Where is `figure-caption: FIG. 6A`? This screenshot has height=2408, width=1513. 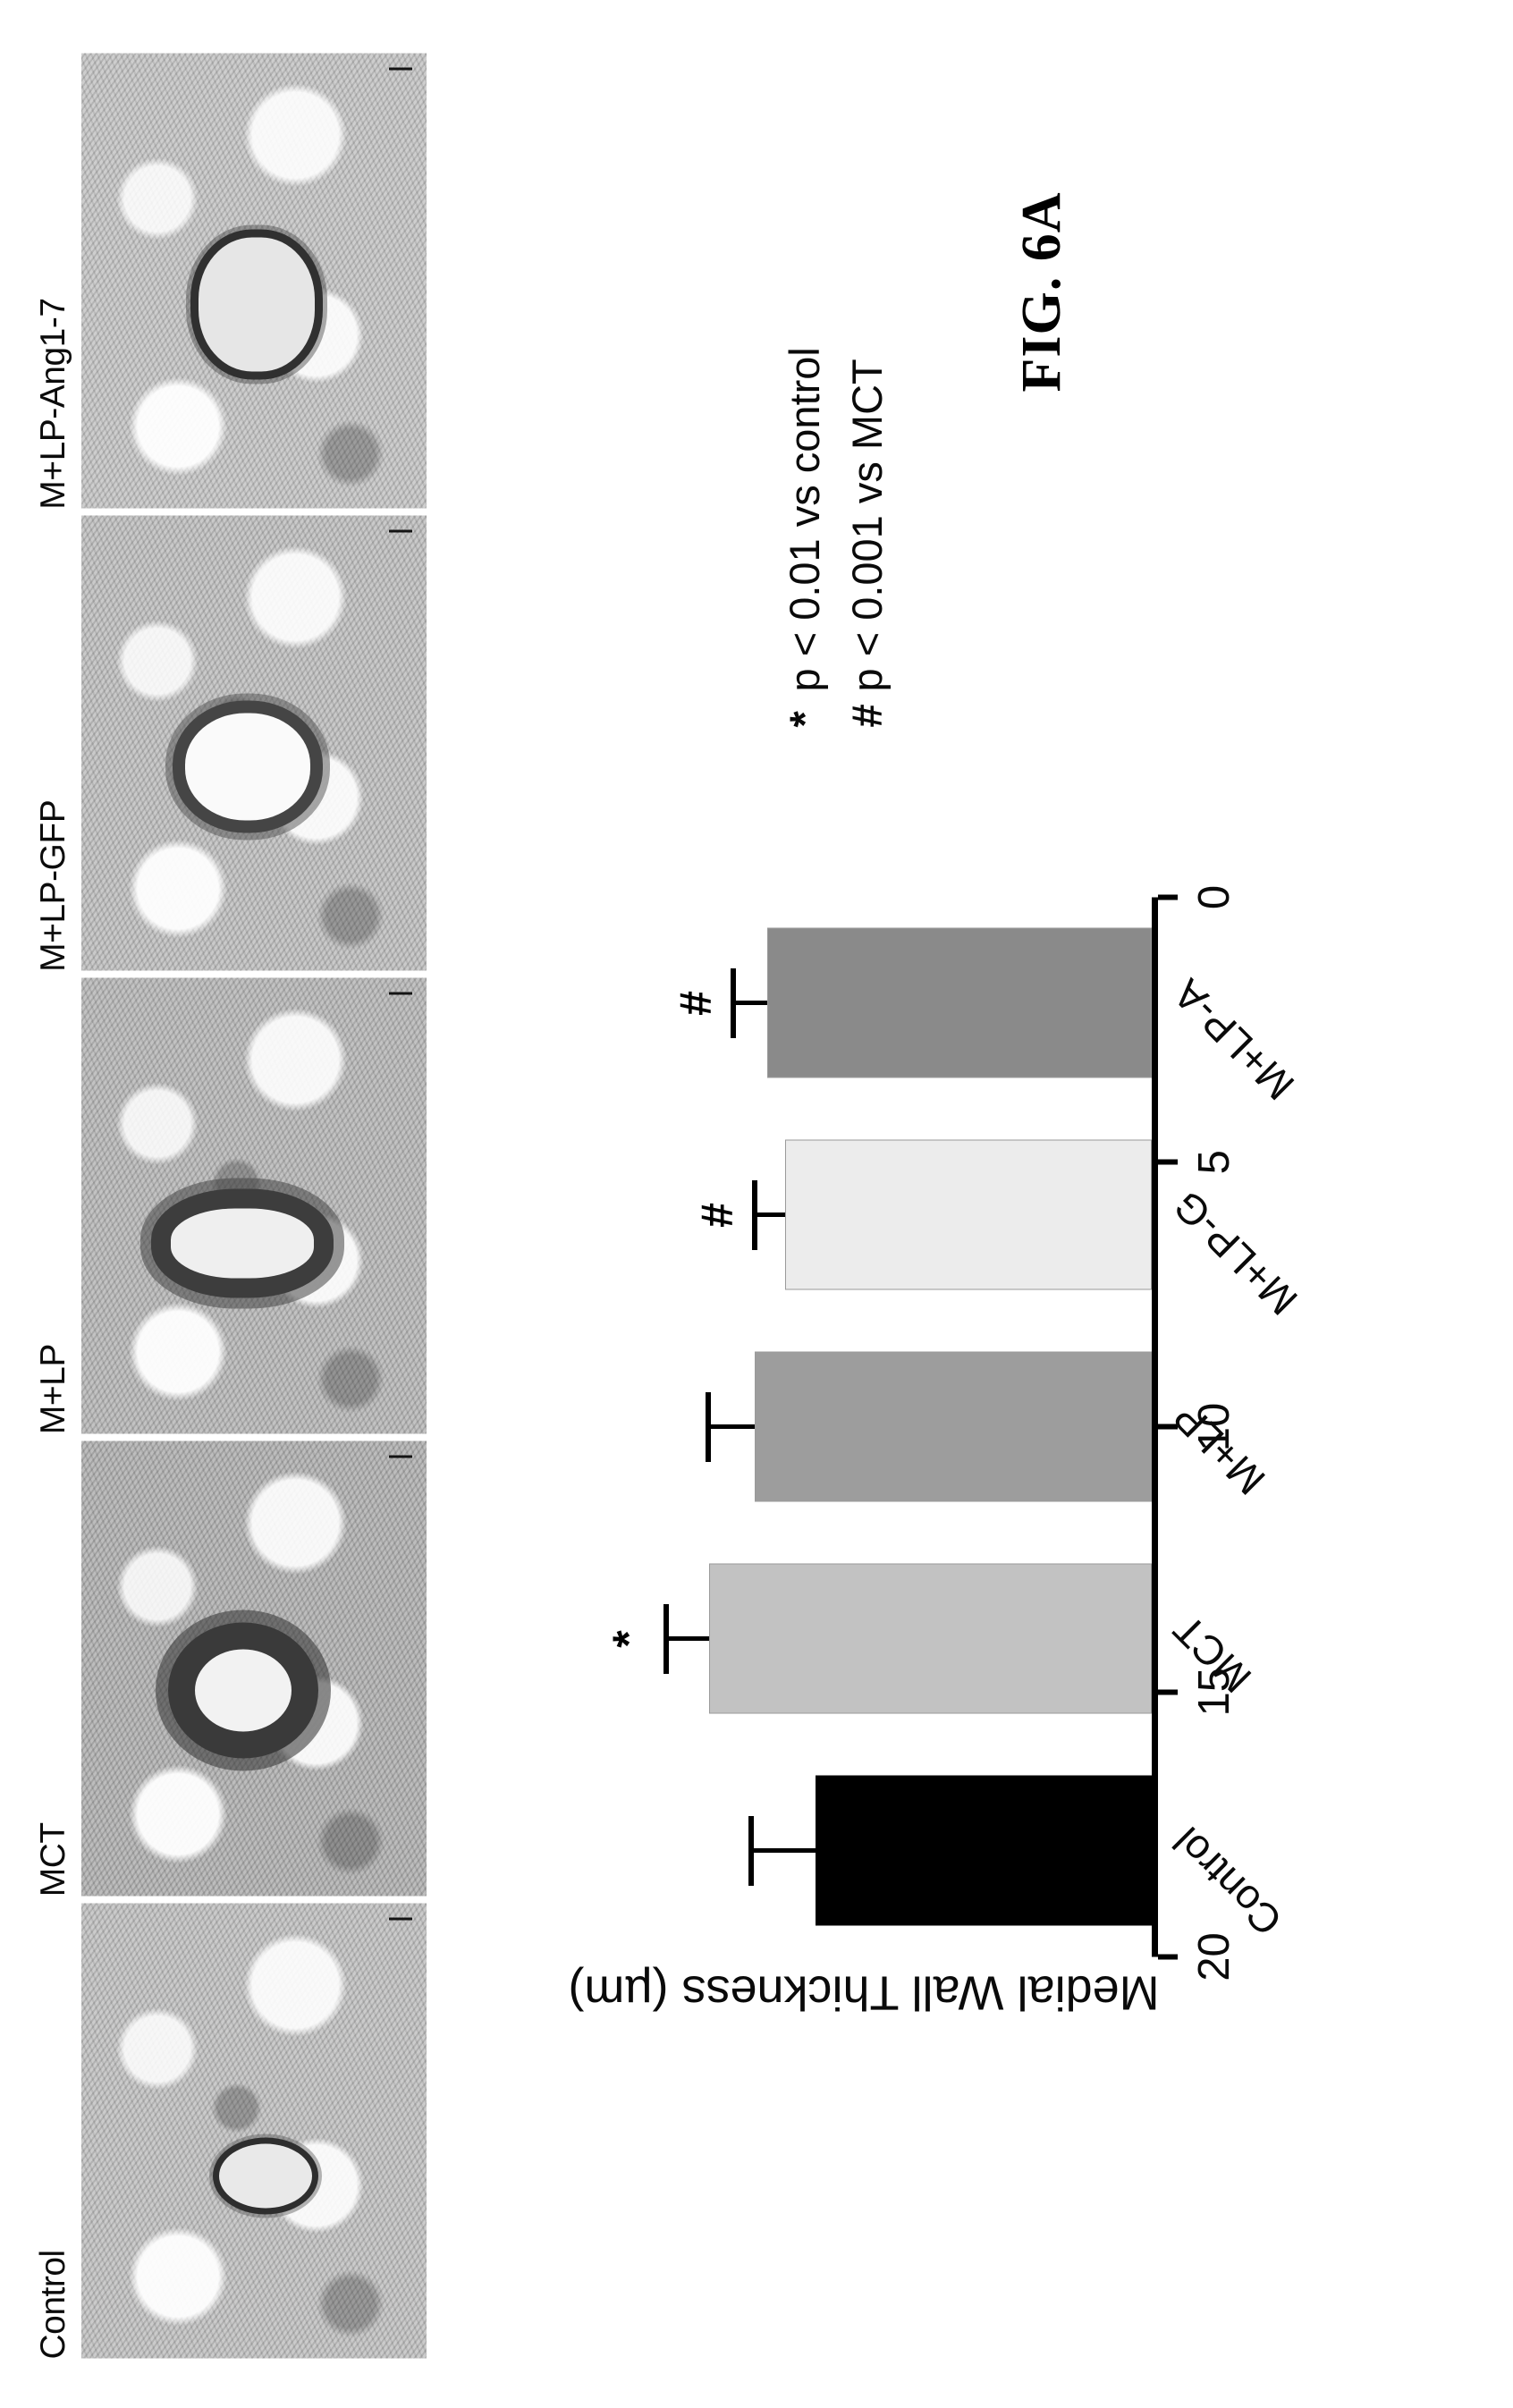
figure-caption: FIG. 6A is located at coordinates (1041, 291).